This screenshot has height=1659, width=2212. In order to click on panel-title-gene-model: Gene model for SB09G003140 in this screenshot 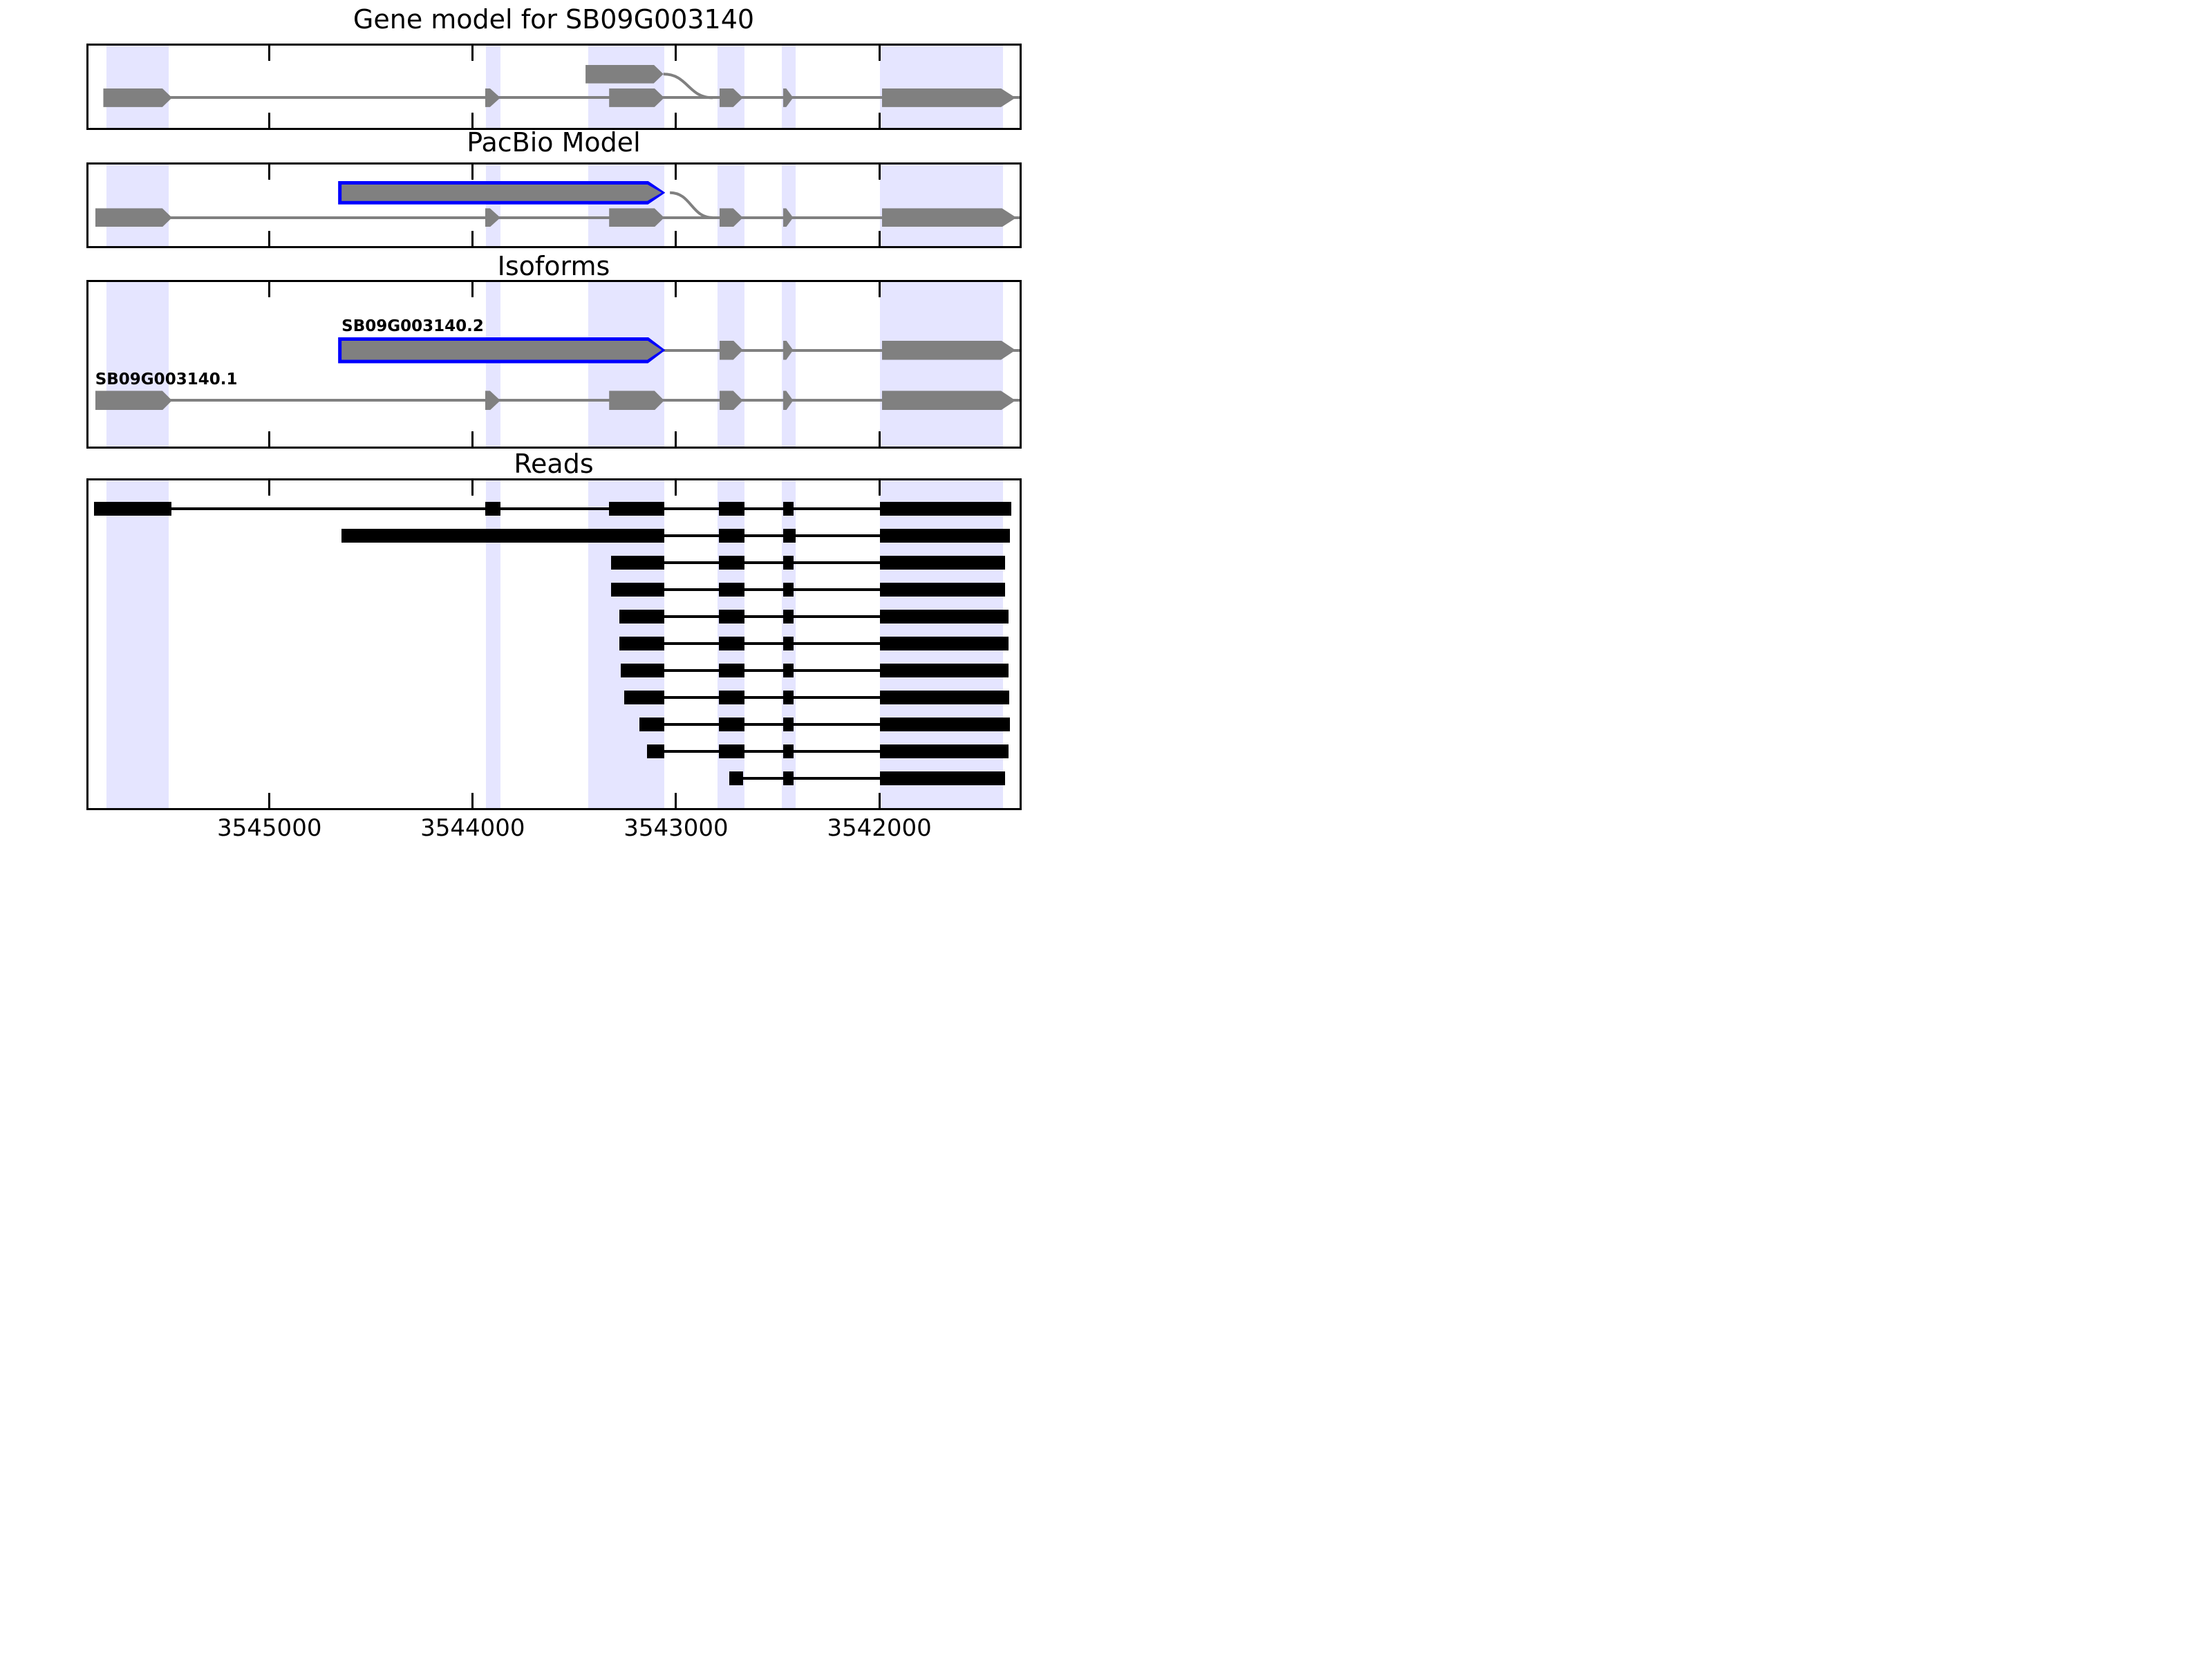, I will do `click(554, 19)`.